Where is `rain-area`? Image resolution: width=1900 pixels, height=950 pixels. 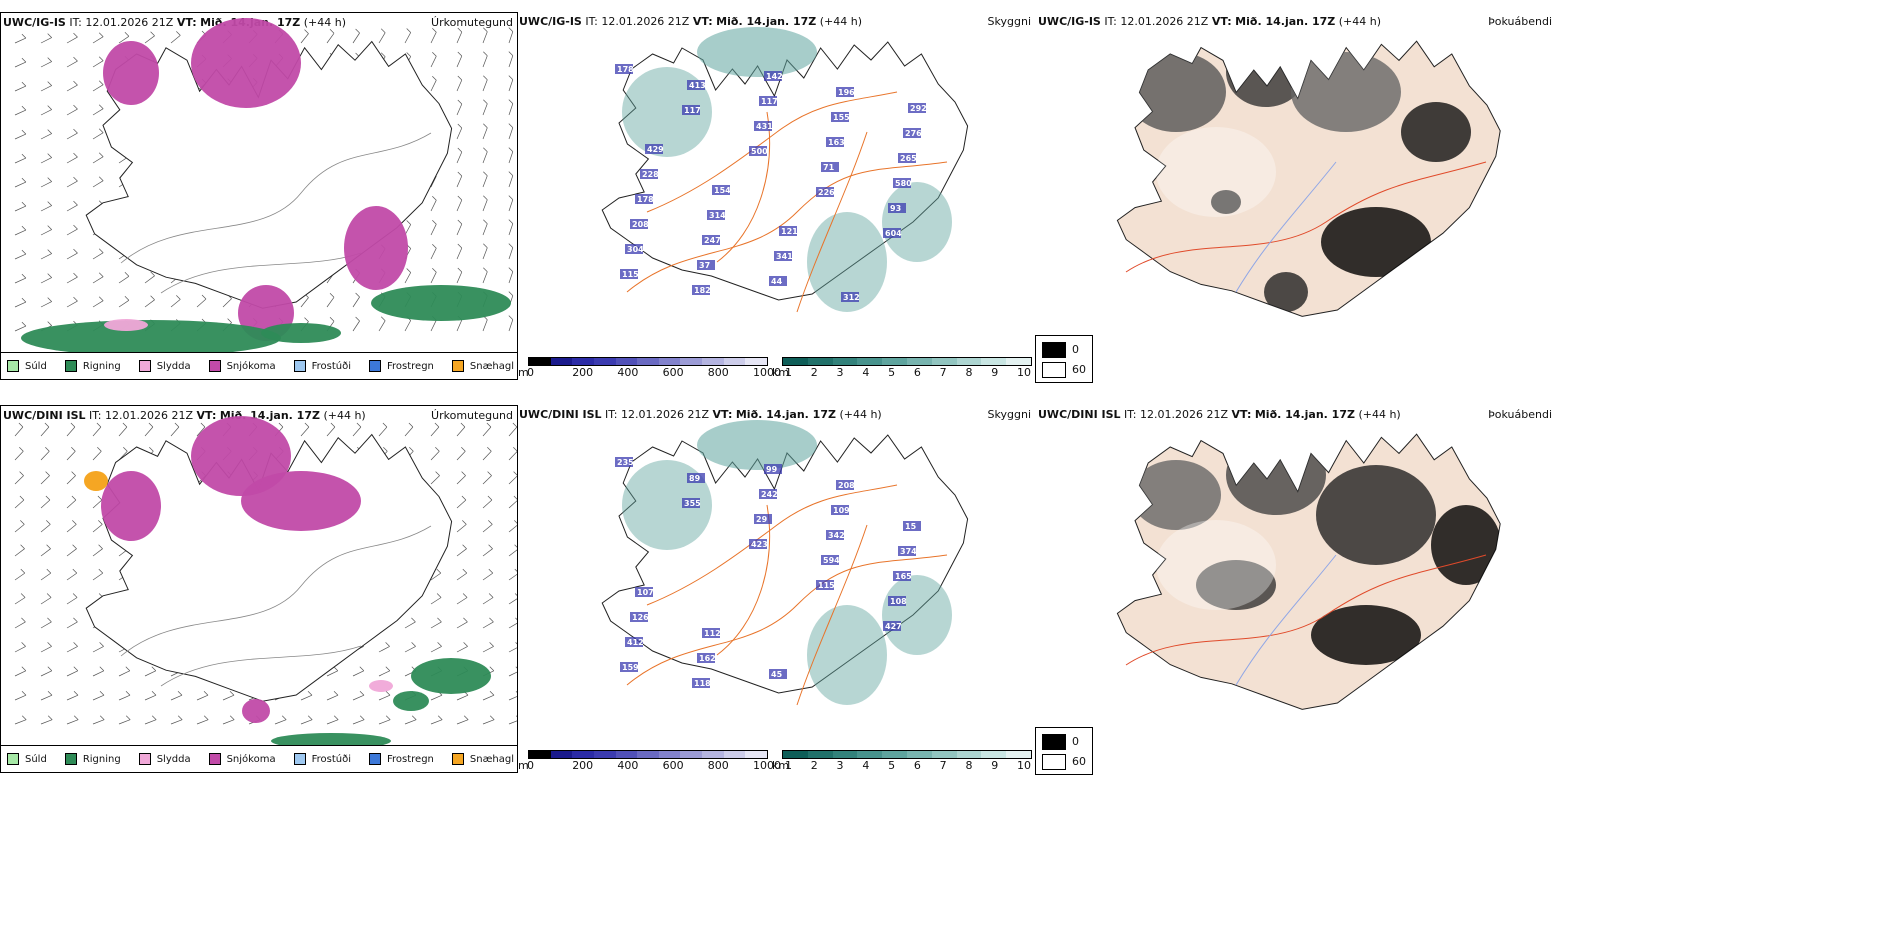
rain-area is located at coordinates (301, 333).